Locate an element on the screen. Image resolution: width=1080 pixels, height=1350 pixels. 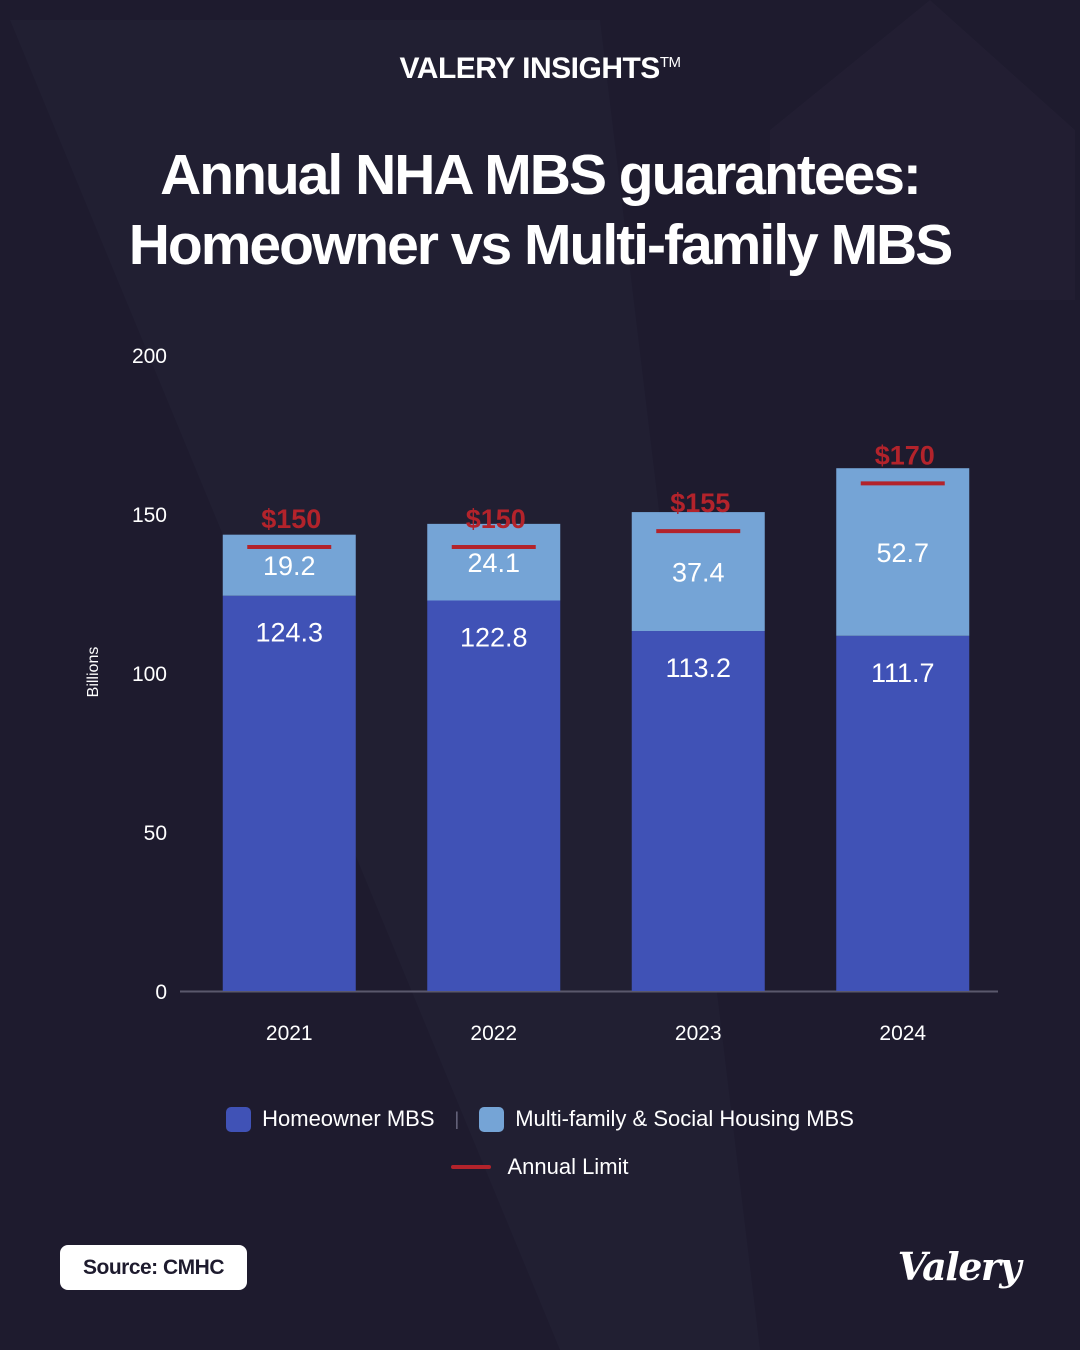
y-tick-label: 50 is located at coordinates (155, 833).